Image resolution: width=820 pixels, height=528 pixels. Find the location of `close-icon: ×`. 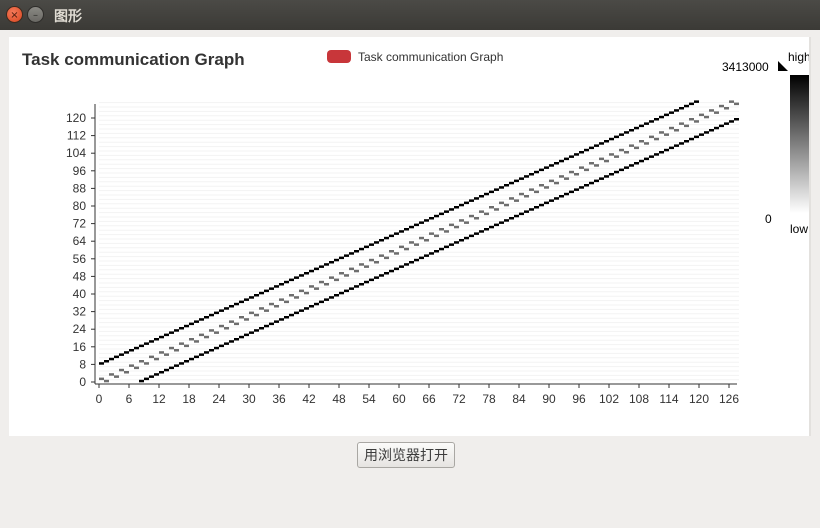

close-icon: × is located at coordinates (14, 14).